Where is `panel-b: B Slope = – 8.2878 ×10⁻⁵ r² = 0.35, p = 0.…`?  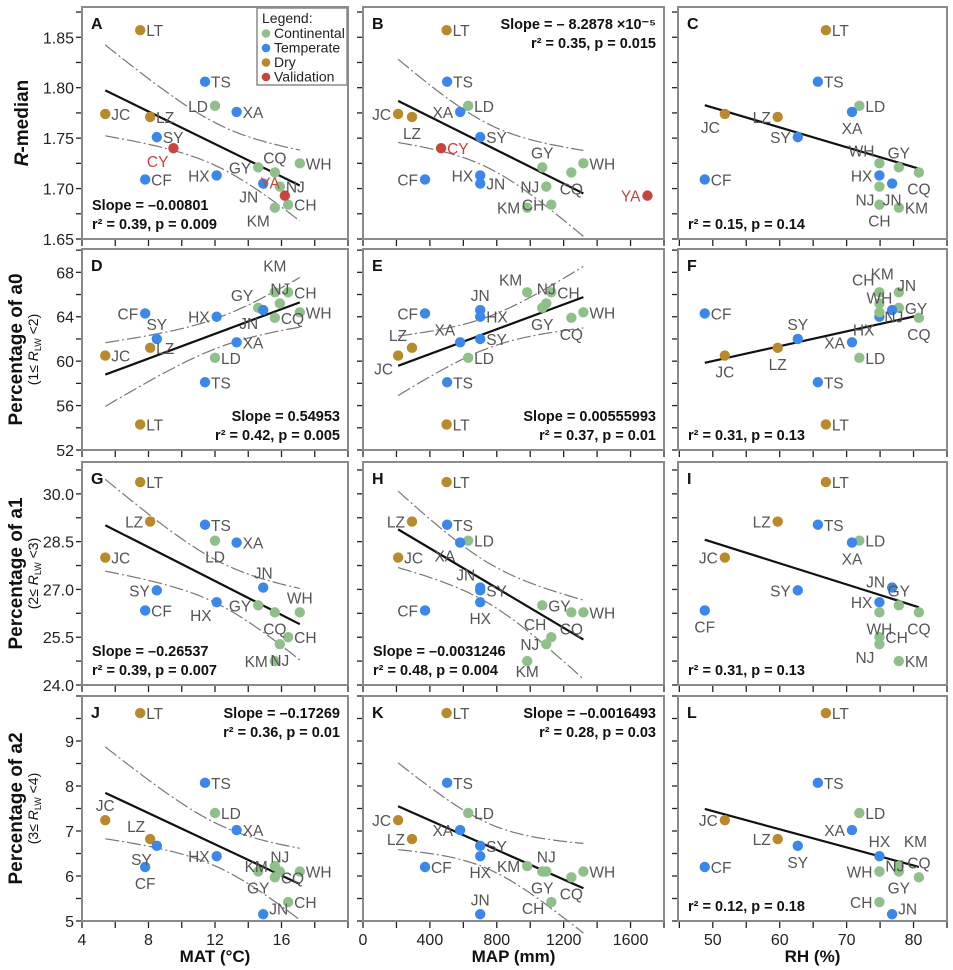
panel-b: B Slope = – 8.2878 ×10⁻⁵ r² = 0.35, p = 0.… is located at coordinates (511, 126).